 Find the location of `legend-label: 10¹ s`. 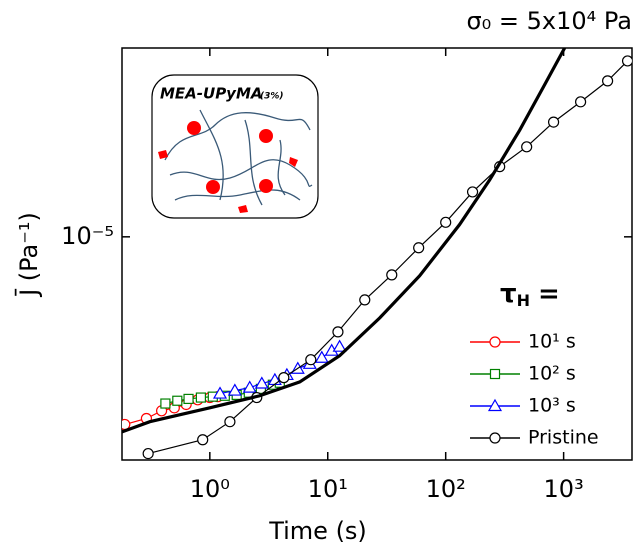

legend-label: 10¹ s is located at coordinates (552, 342).